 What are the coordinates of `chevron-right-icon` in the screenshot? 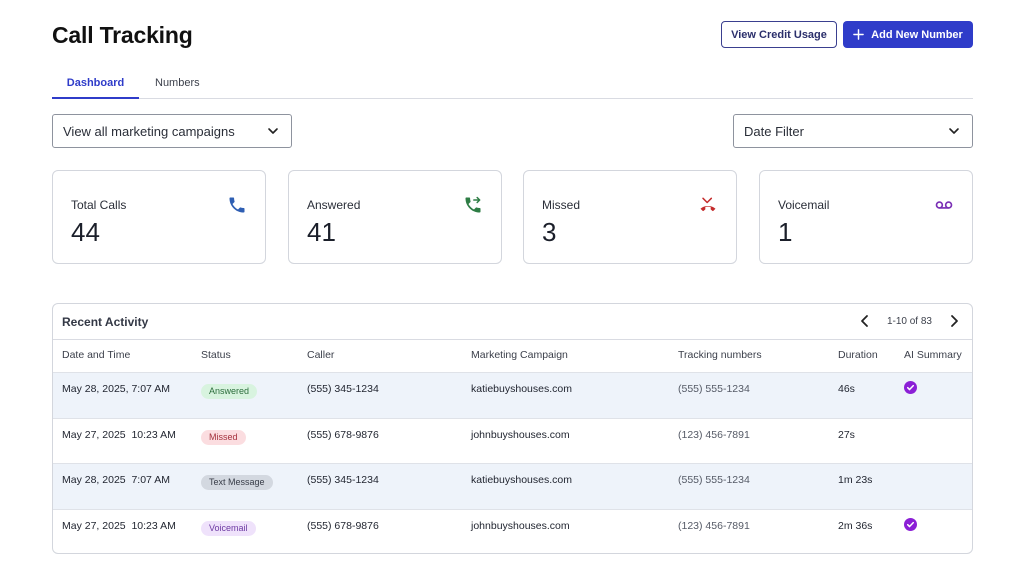 It's located at (954, 321).